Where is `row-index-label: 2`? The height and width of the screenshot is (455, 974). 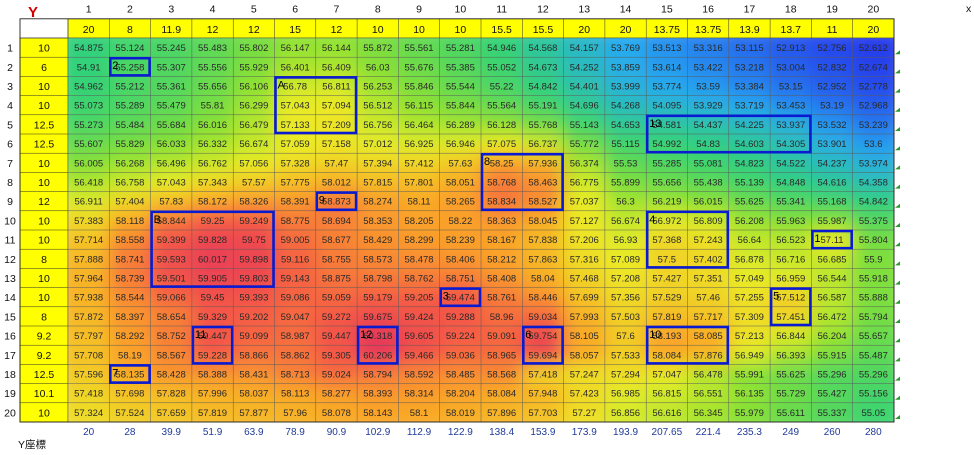 row-index-label: 2 is located at coordinates (10, 68).